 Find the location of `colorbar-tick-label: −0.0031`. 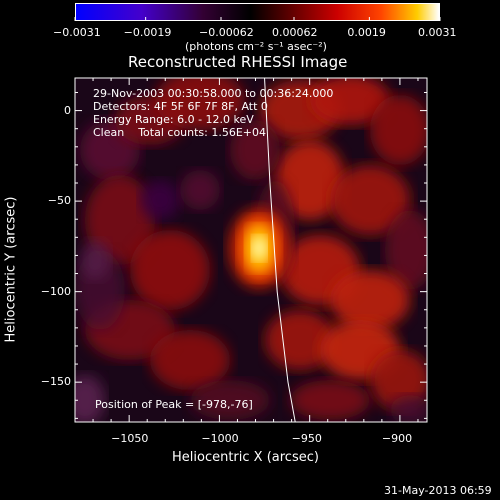

colorbar-tick-label: −0.0031 is located at coordinates (77, 32).